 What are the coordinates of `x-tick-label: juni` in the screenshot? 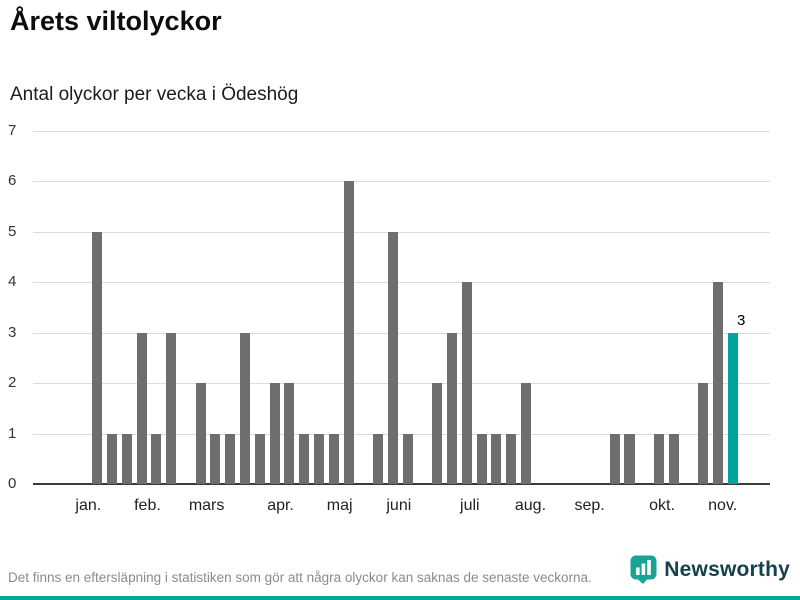 It's located at (399, 505).